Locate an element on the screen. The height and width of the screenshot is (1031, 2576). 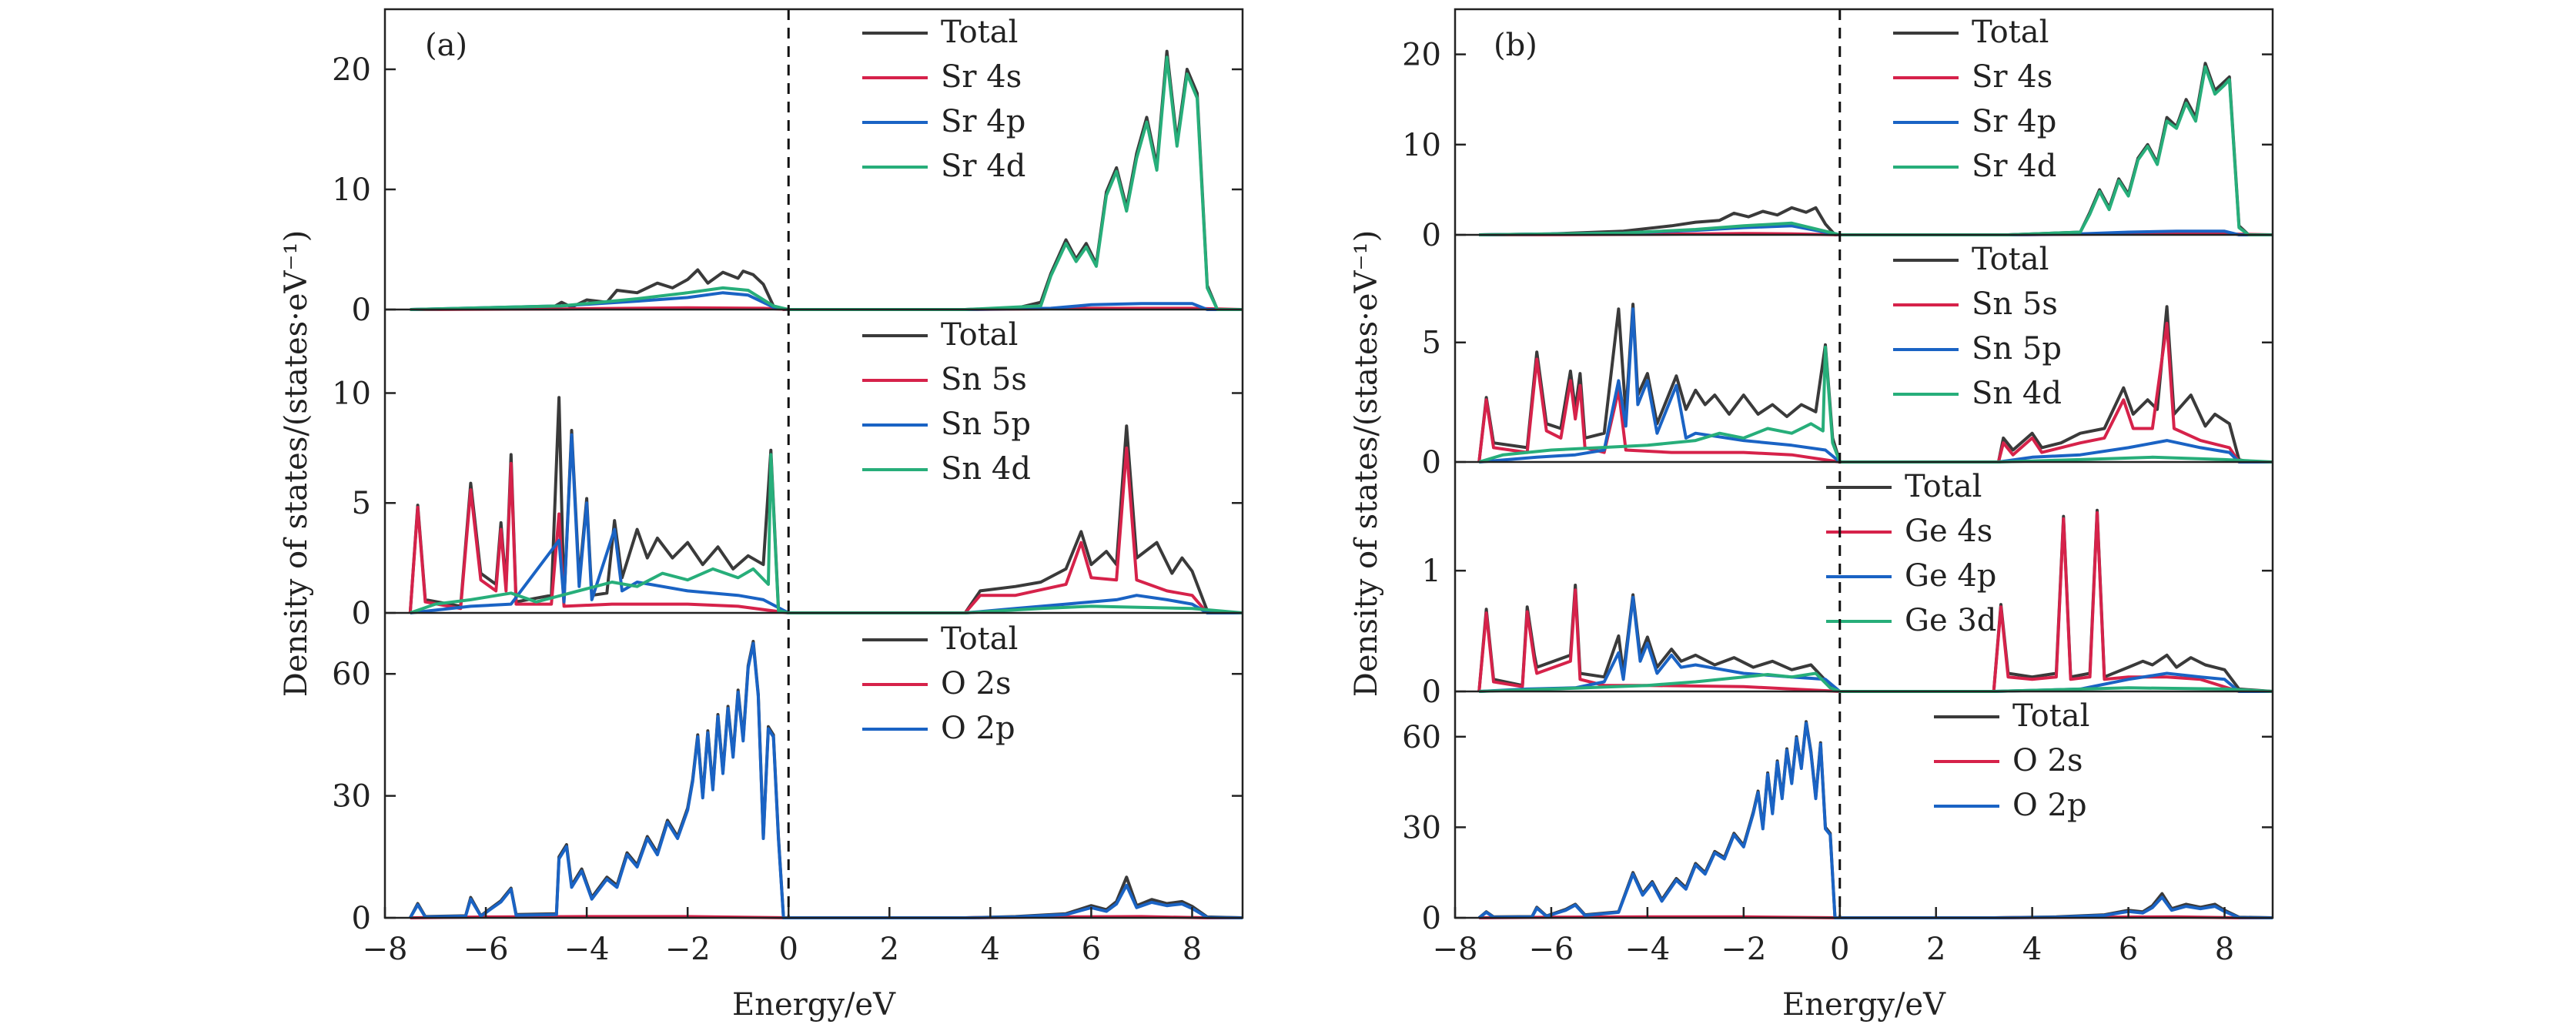
x-tick-label: 8 is located at coordinates (2224, 949).